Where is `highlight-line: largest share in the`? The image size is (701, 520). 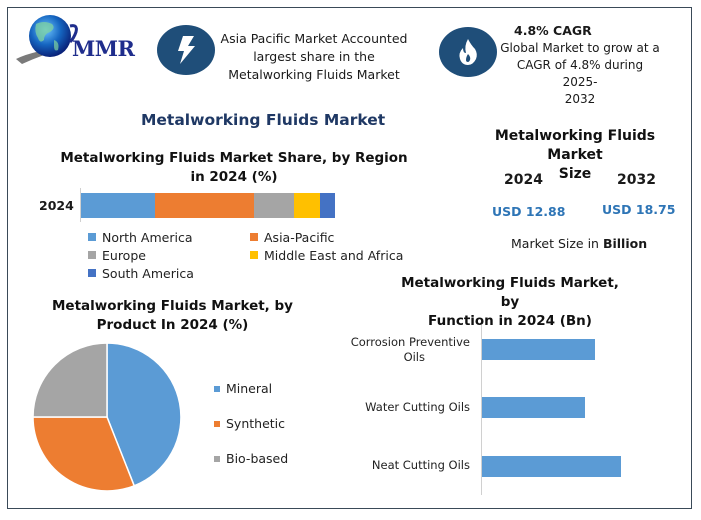 highlight-line: largest share in the is located at coordinates (314, 56).